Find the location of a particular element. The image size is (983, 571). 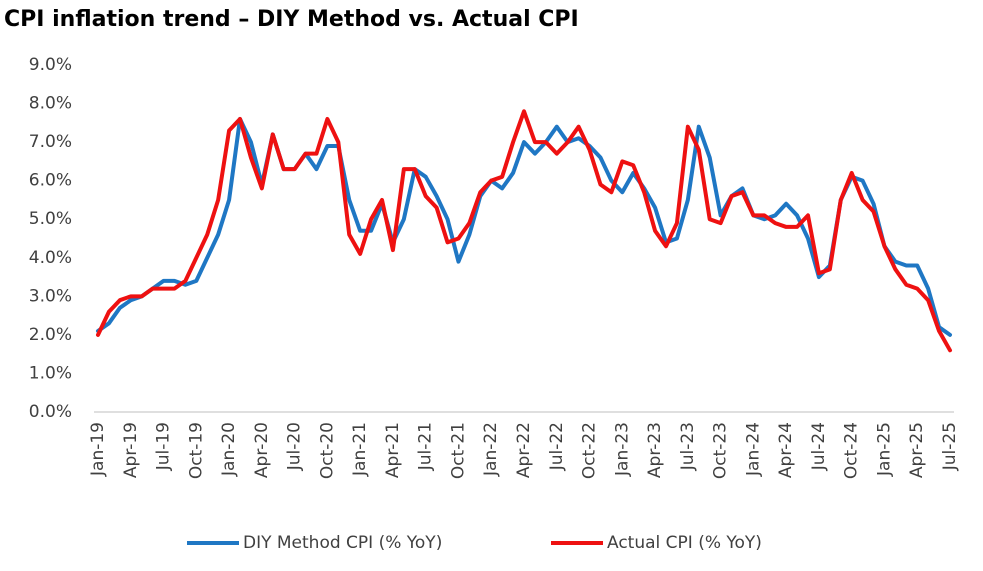

x-tick-label: Apr-20 is located at coordinates (262, 450).